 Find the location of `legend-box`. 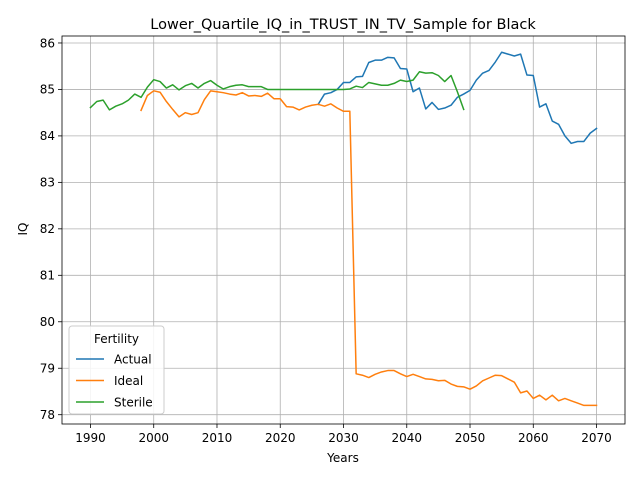

legend-box is located at coordinates (116, 370).